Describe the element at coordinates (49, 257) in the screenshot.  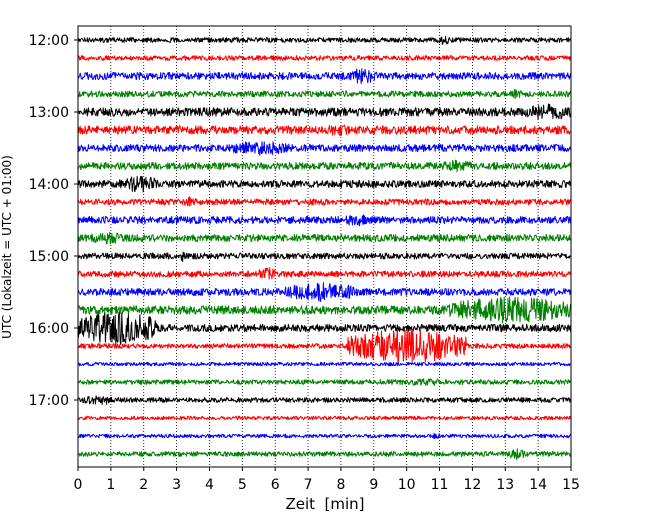
I see `y-tick-label: 15:00` at that location.